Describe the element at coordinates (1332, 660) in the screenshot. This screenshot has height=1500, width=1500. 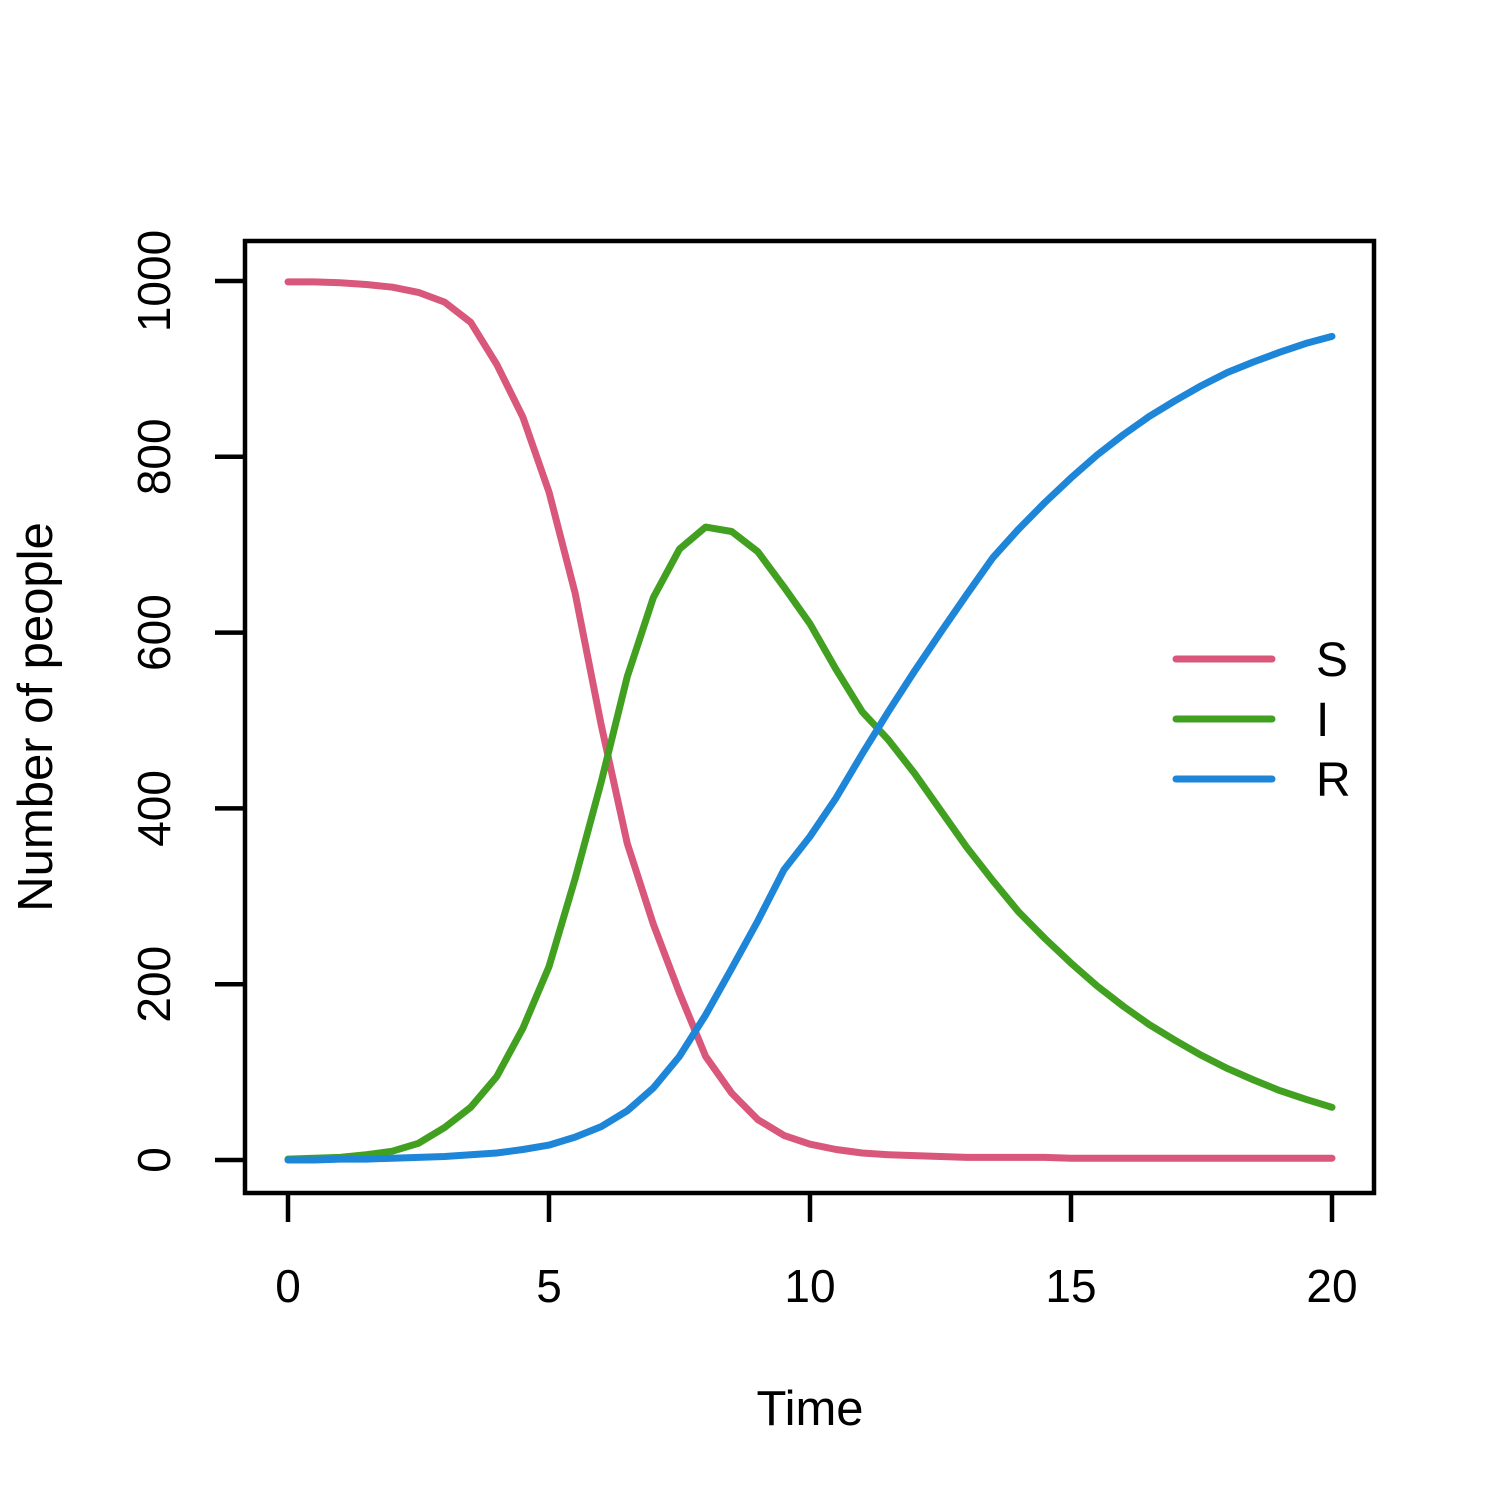
I see `legend-label-S: S` at that location.